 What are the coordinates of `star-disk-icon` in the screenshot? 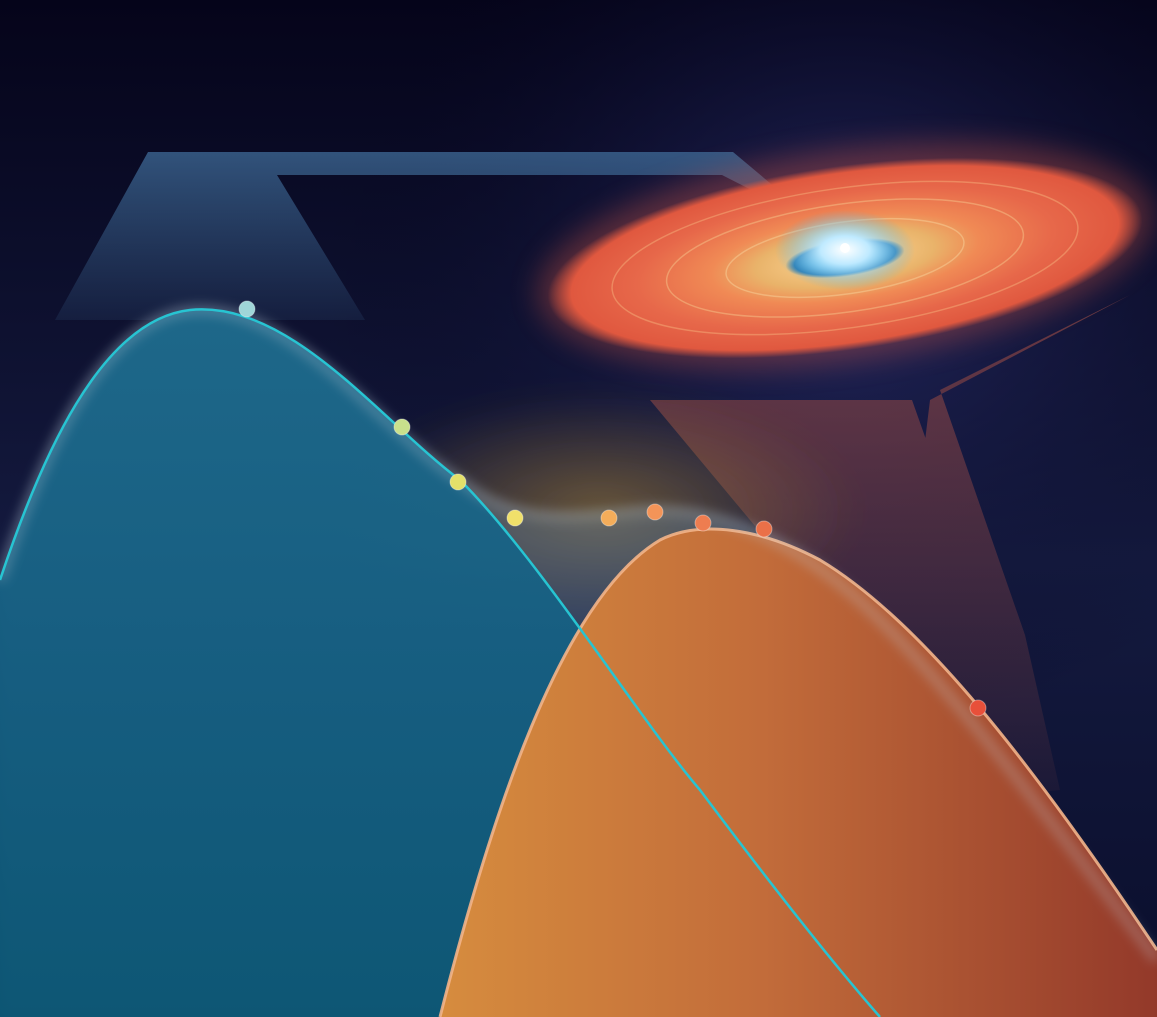 It's located at (845, 255).